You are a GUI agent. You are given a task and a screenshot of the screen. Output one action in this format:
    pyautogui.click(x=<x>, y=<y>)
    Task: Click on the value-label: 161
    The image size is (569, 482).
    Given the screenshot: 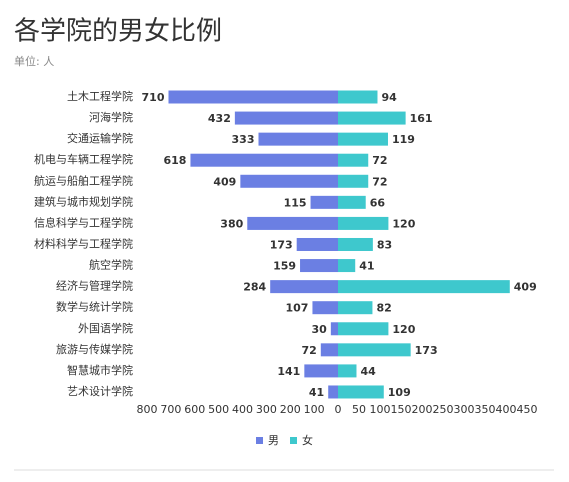 What is the action you would take?
    pyautogui.click(x=421, y=118)
    